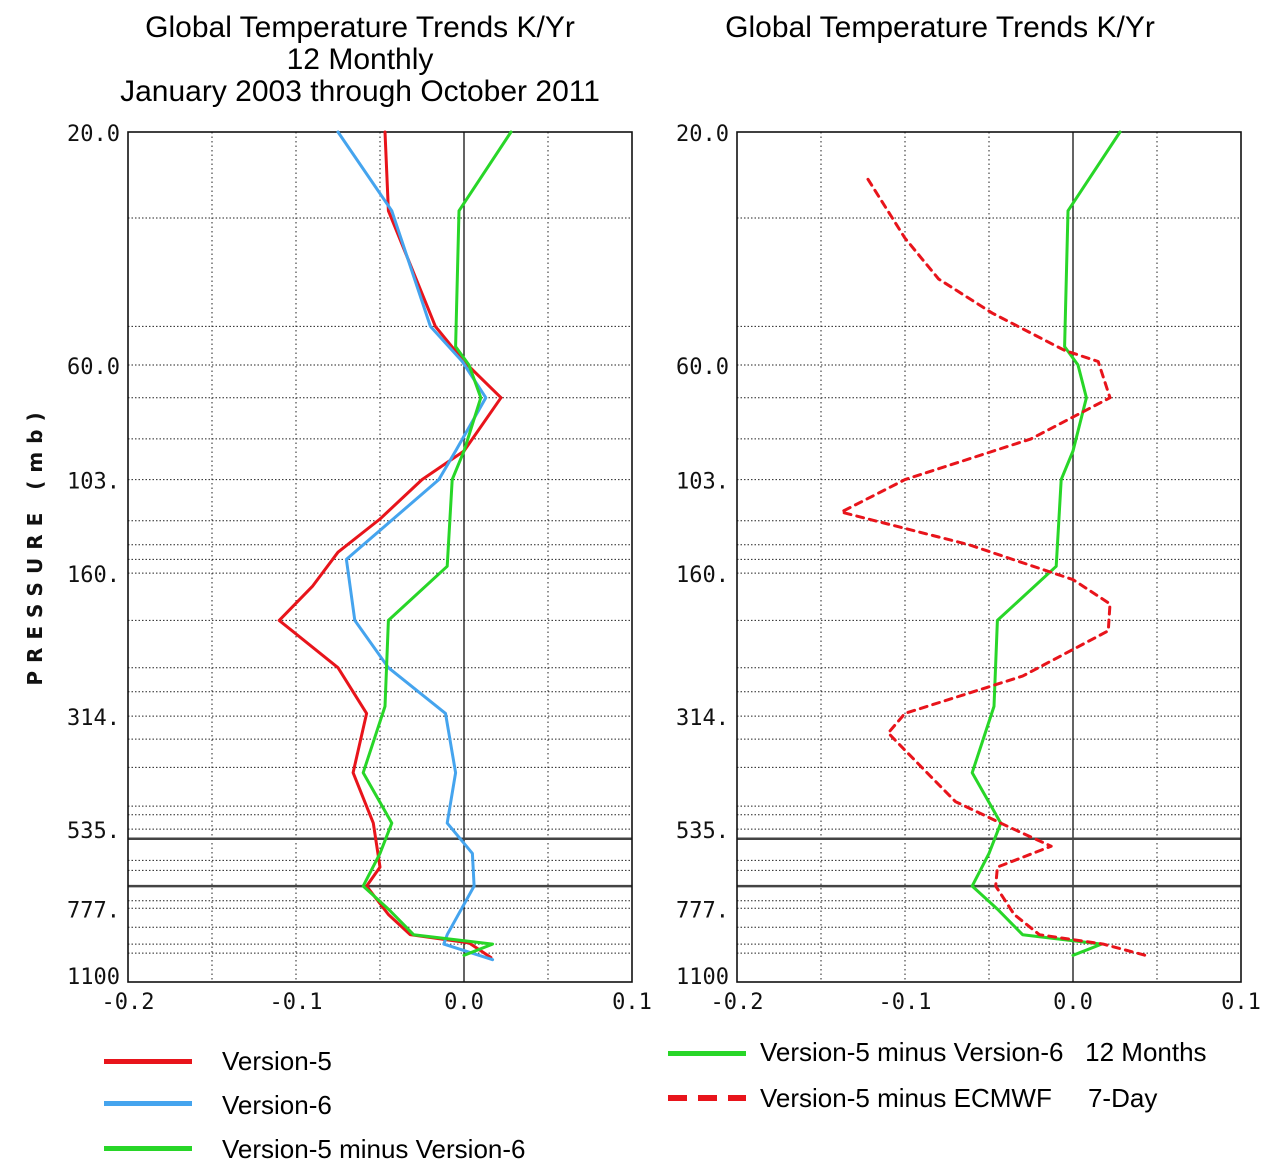 This screenshot has width=1278, height=1166. Describe the element at coordinates (93, 910) in the screenshot. I see `left-y-tick-label: 777.` at that location.